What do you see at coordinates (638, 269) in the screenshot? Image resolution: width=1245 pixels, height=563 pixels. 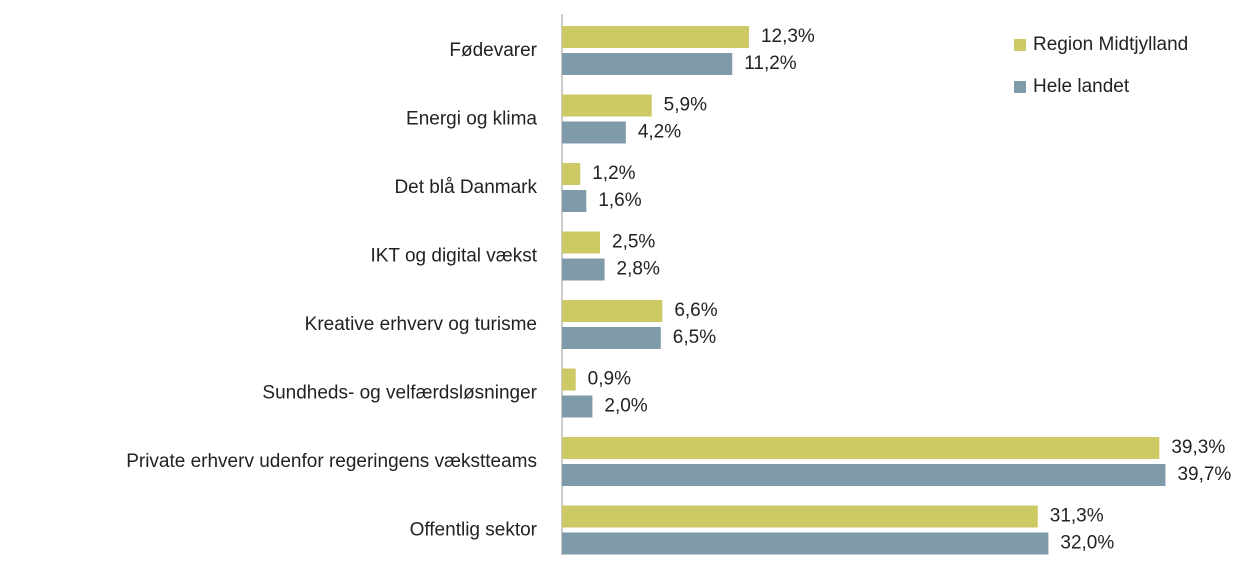 I see `value-label: 2,8%` at bounding box center [638, 269].